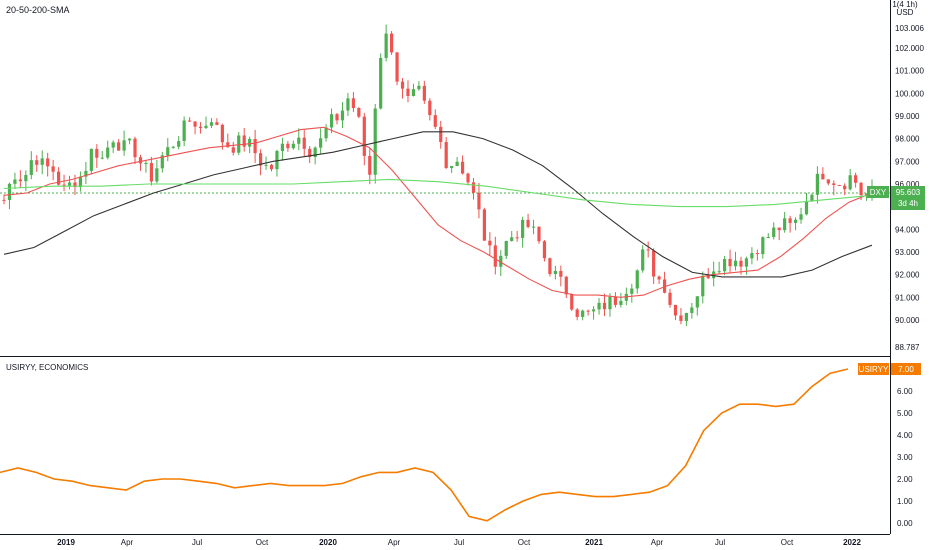 The image size is (932, 550). What do you see at coordinates (905, 446) in the screenshot?
I see `cpi-tick-labels: 0.00 1.00 2.00 3.00 4.00 5.00 6.00 7.00` at bounding box center [905, 446].